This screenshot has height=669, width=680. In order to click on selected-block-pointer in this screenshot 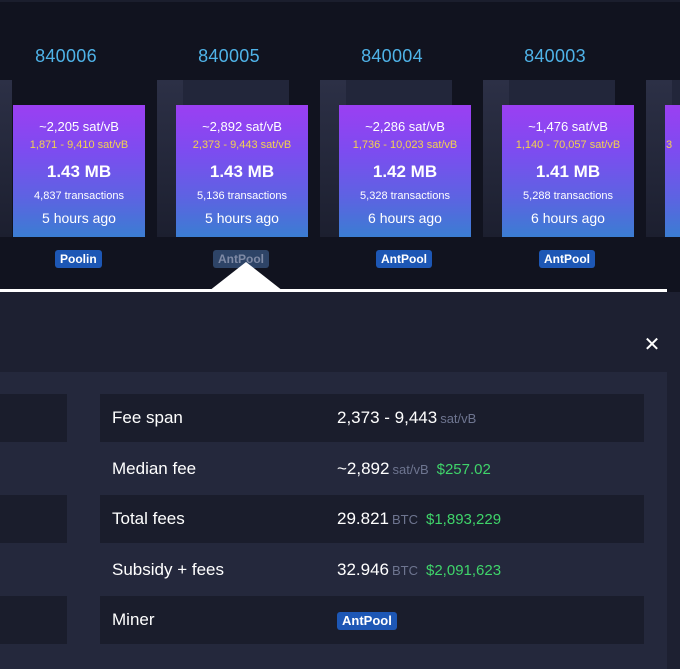, I will do `click(246, 276)`.